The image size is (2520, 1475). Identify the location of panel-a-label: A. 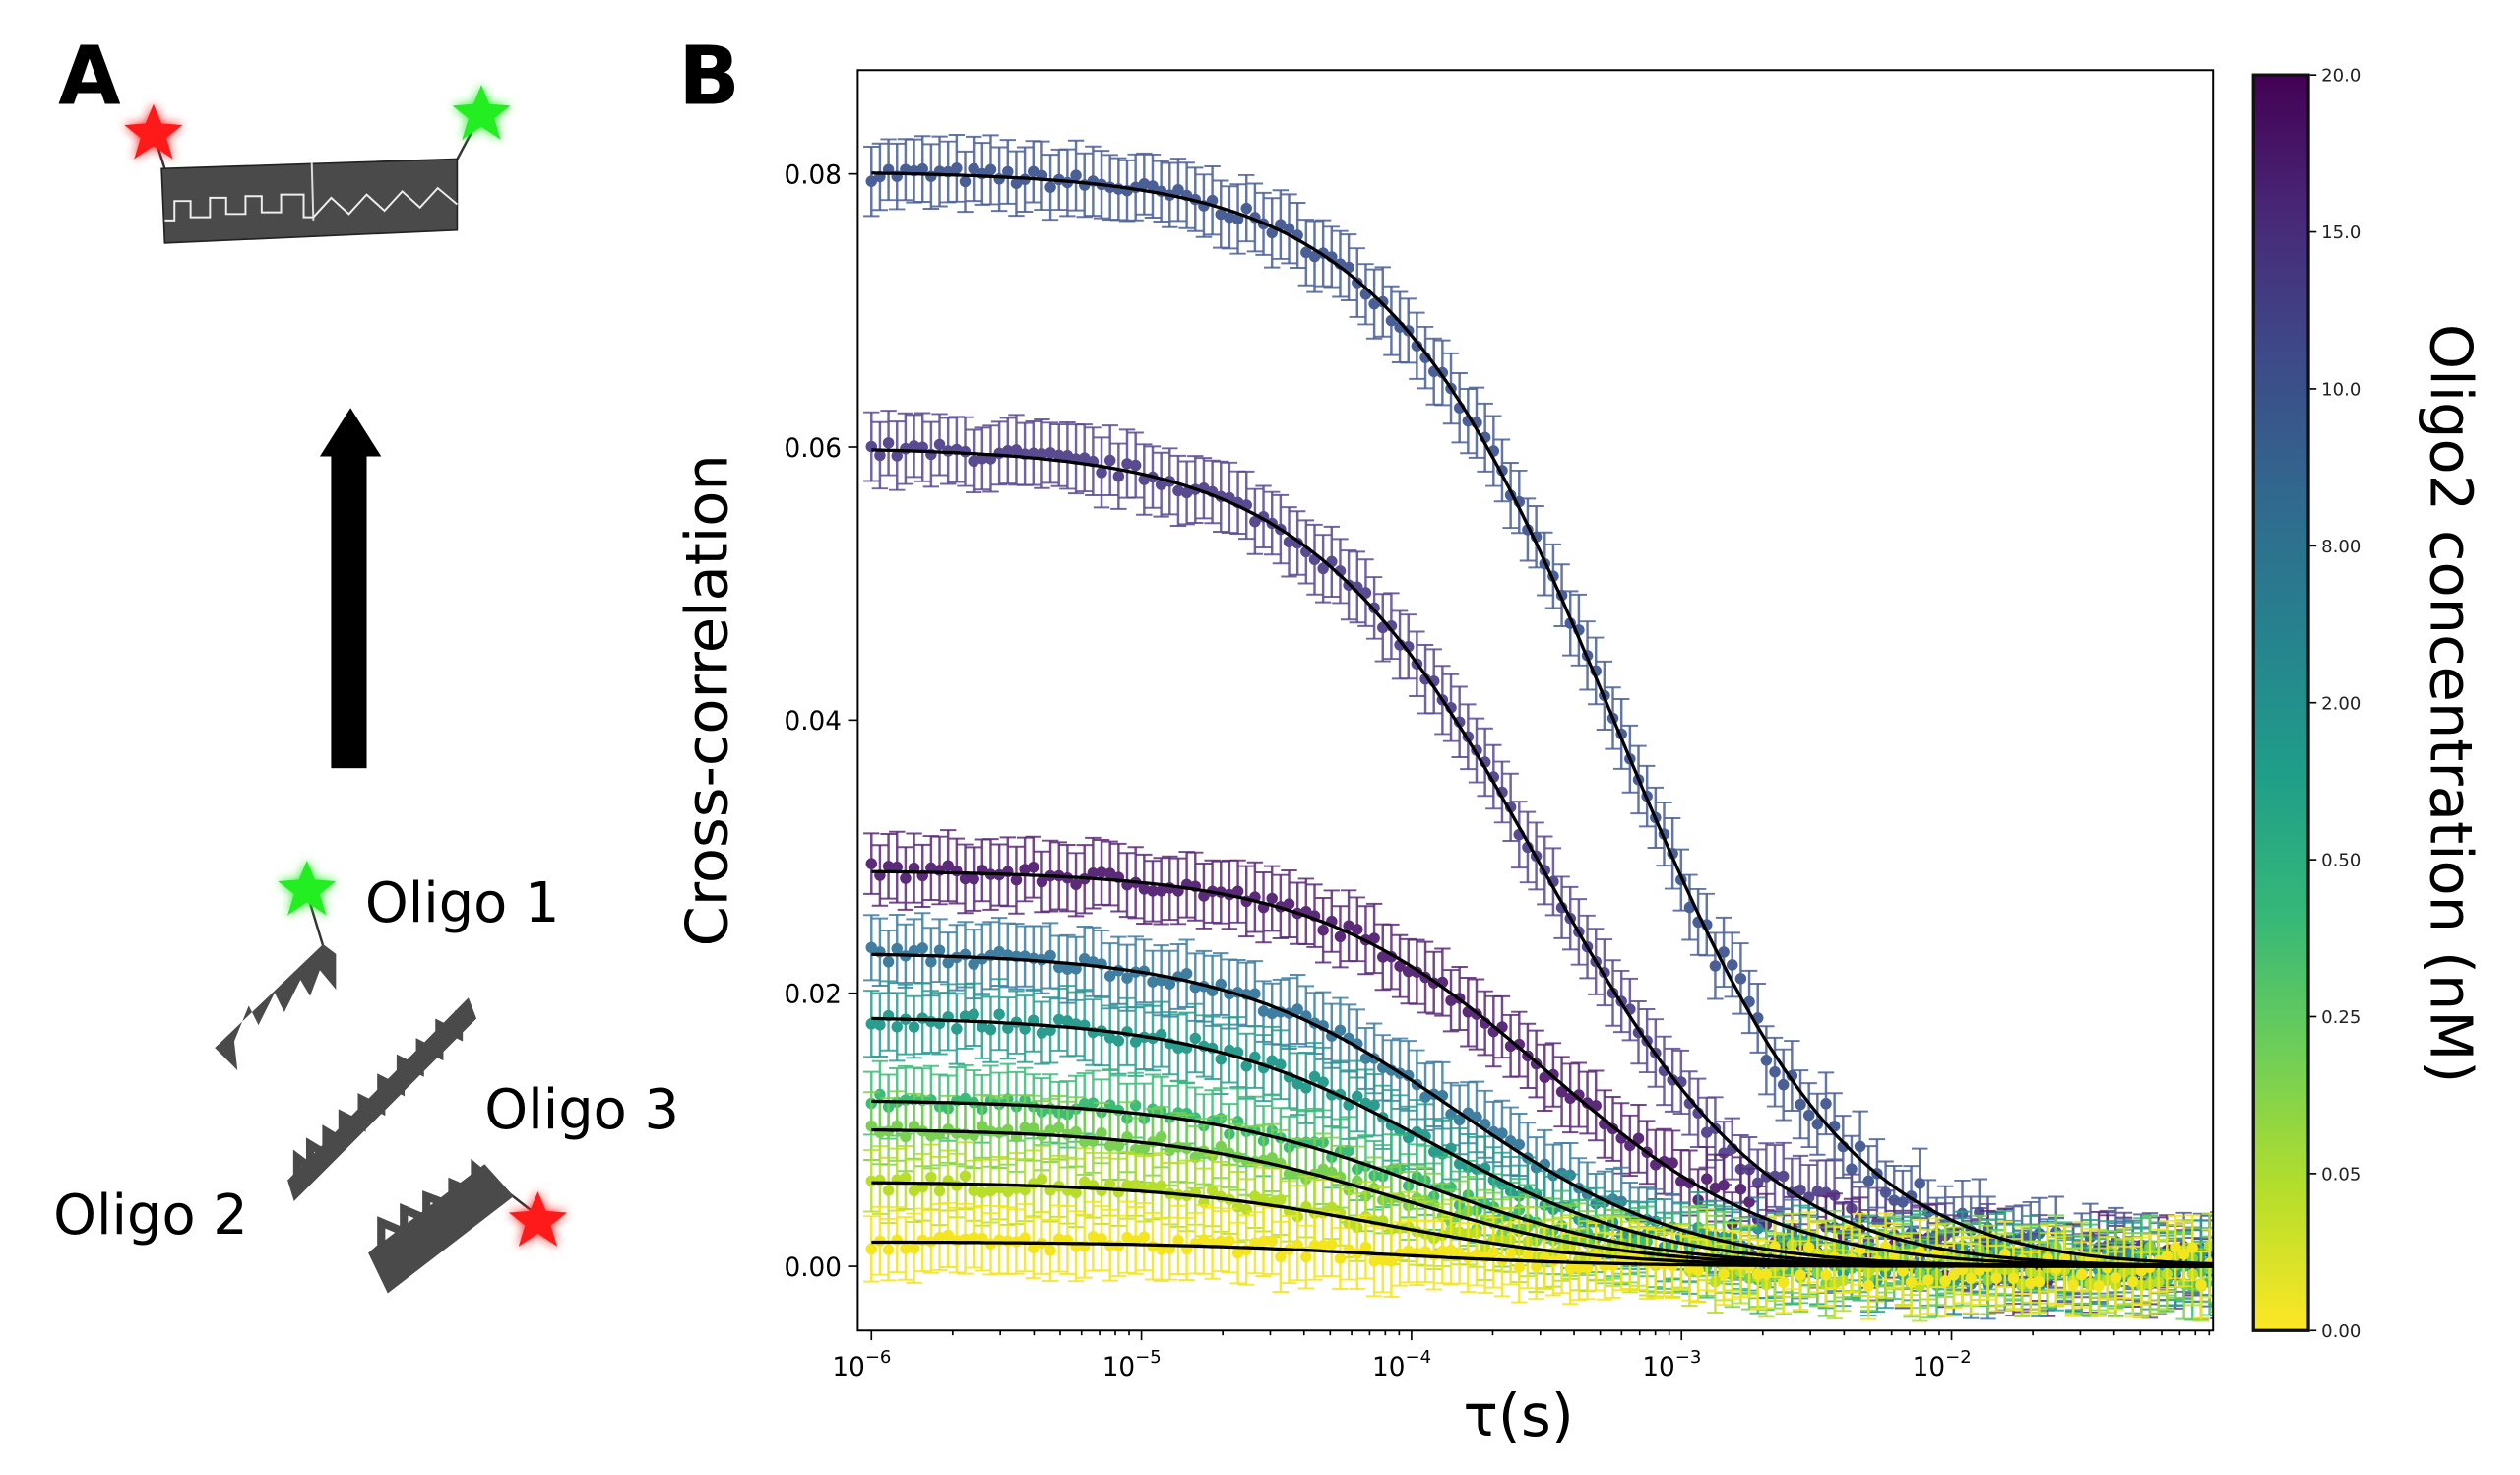
(89, 77).